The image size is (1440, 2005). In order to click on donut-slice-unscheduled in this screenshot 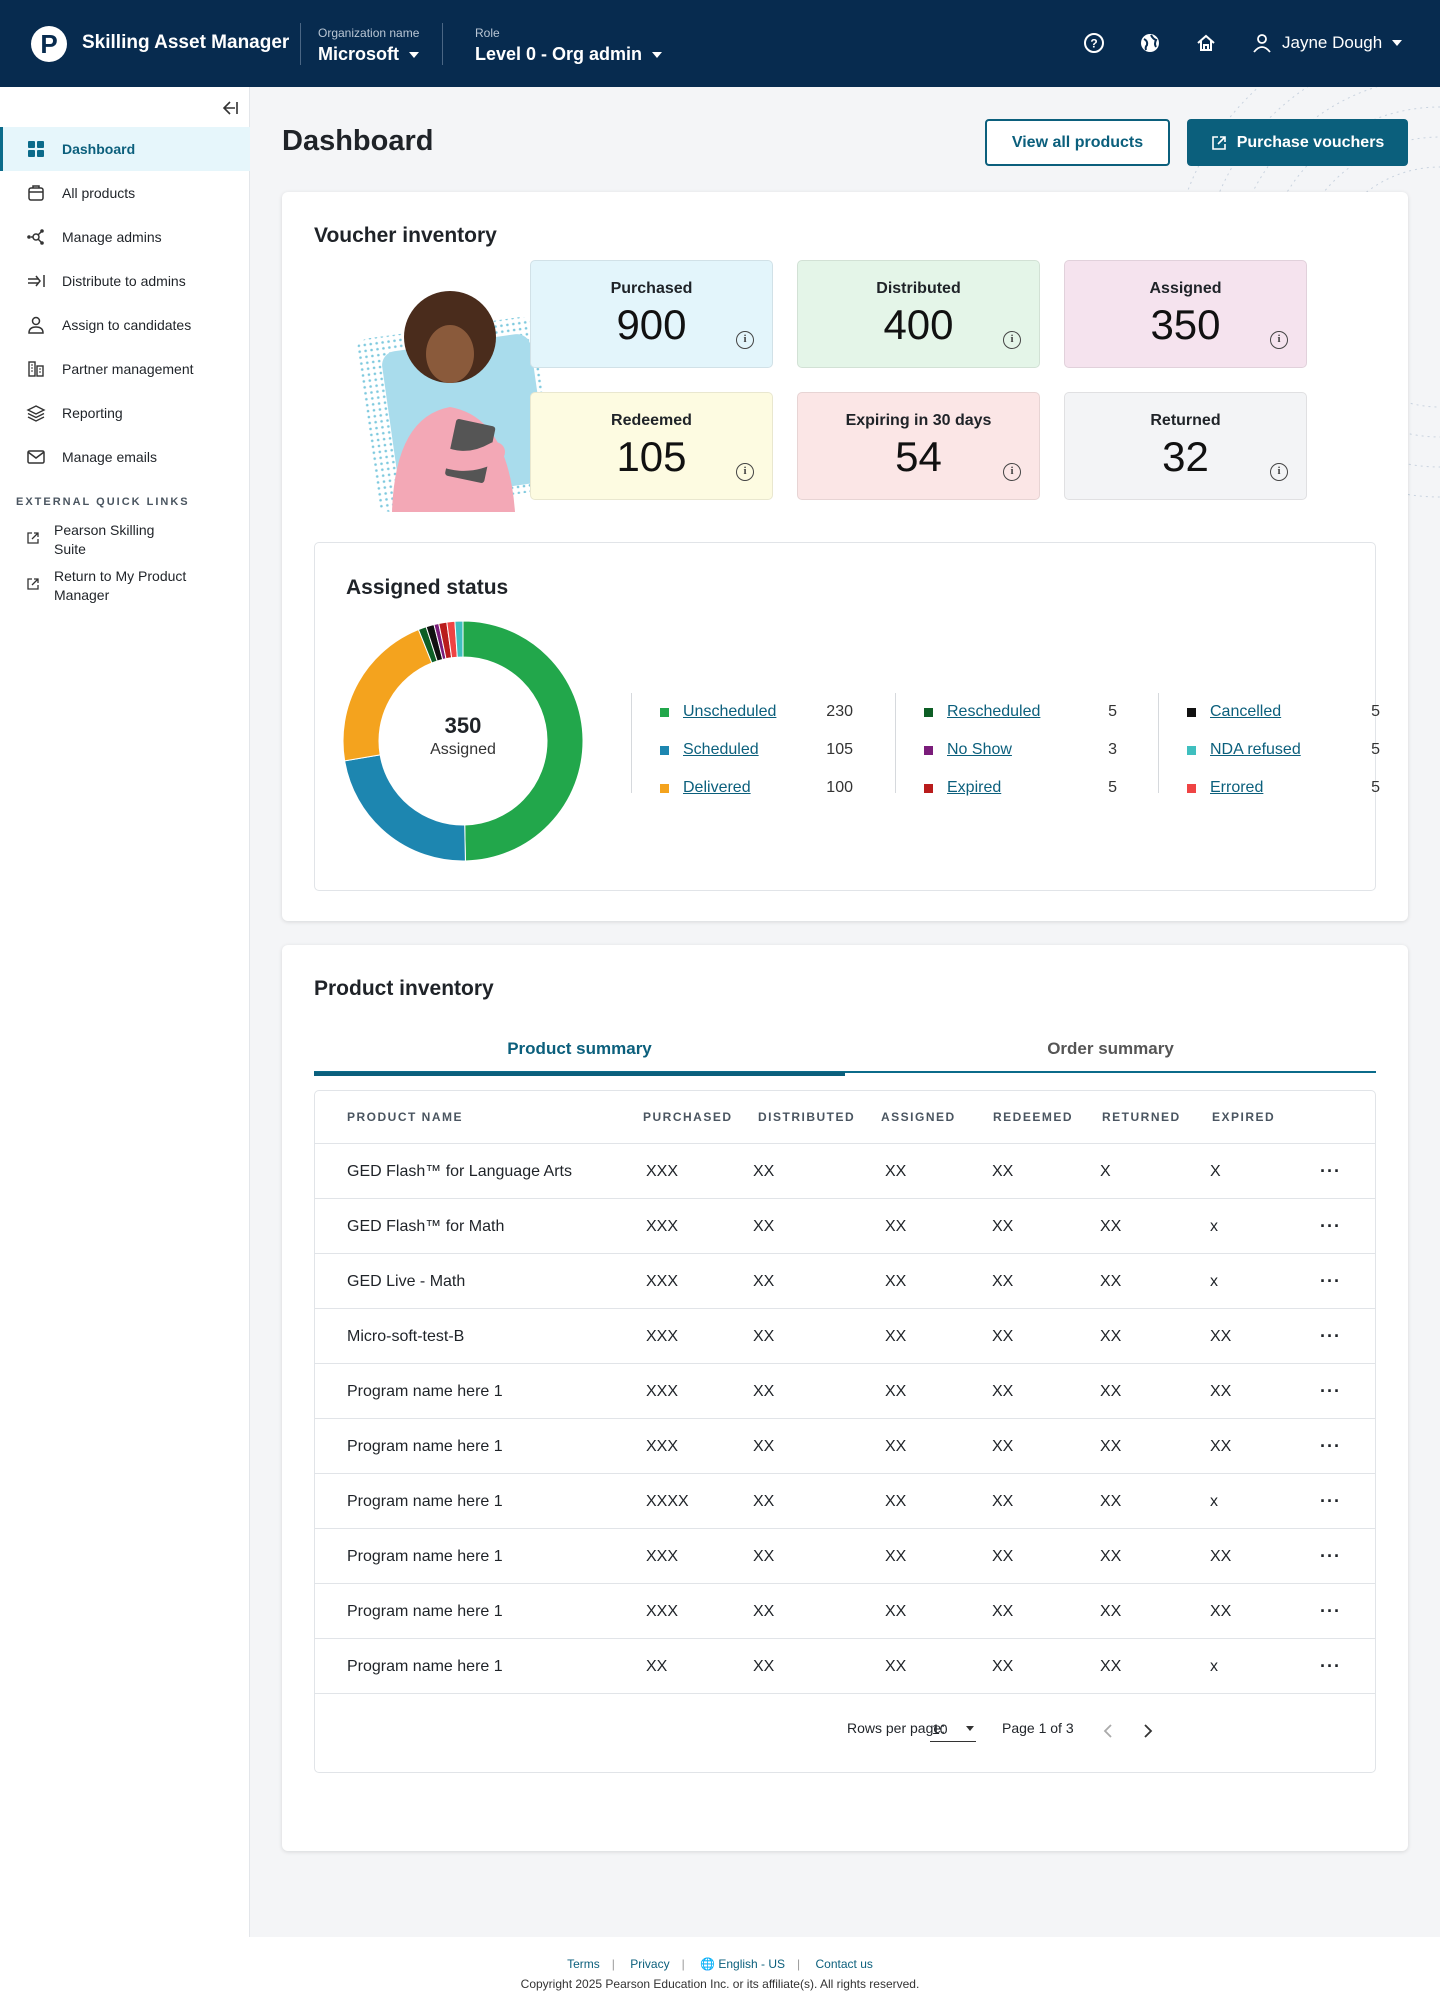, I will do `click(522, 741)`.